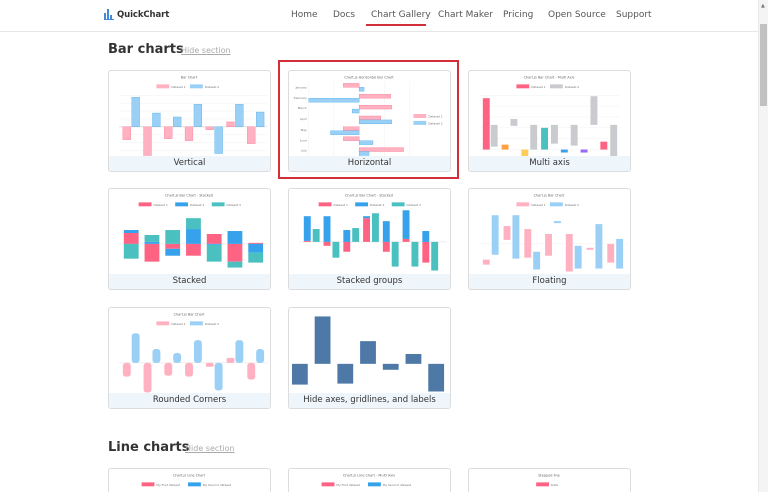 Image resolution: width=768 pixels, height=492 pixels. I want to click on nav-chart-maker: Chart Maker, so click(466, 15).